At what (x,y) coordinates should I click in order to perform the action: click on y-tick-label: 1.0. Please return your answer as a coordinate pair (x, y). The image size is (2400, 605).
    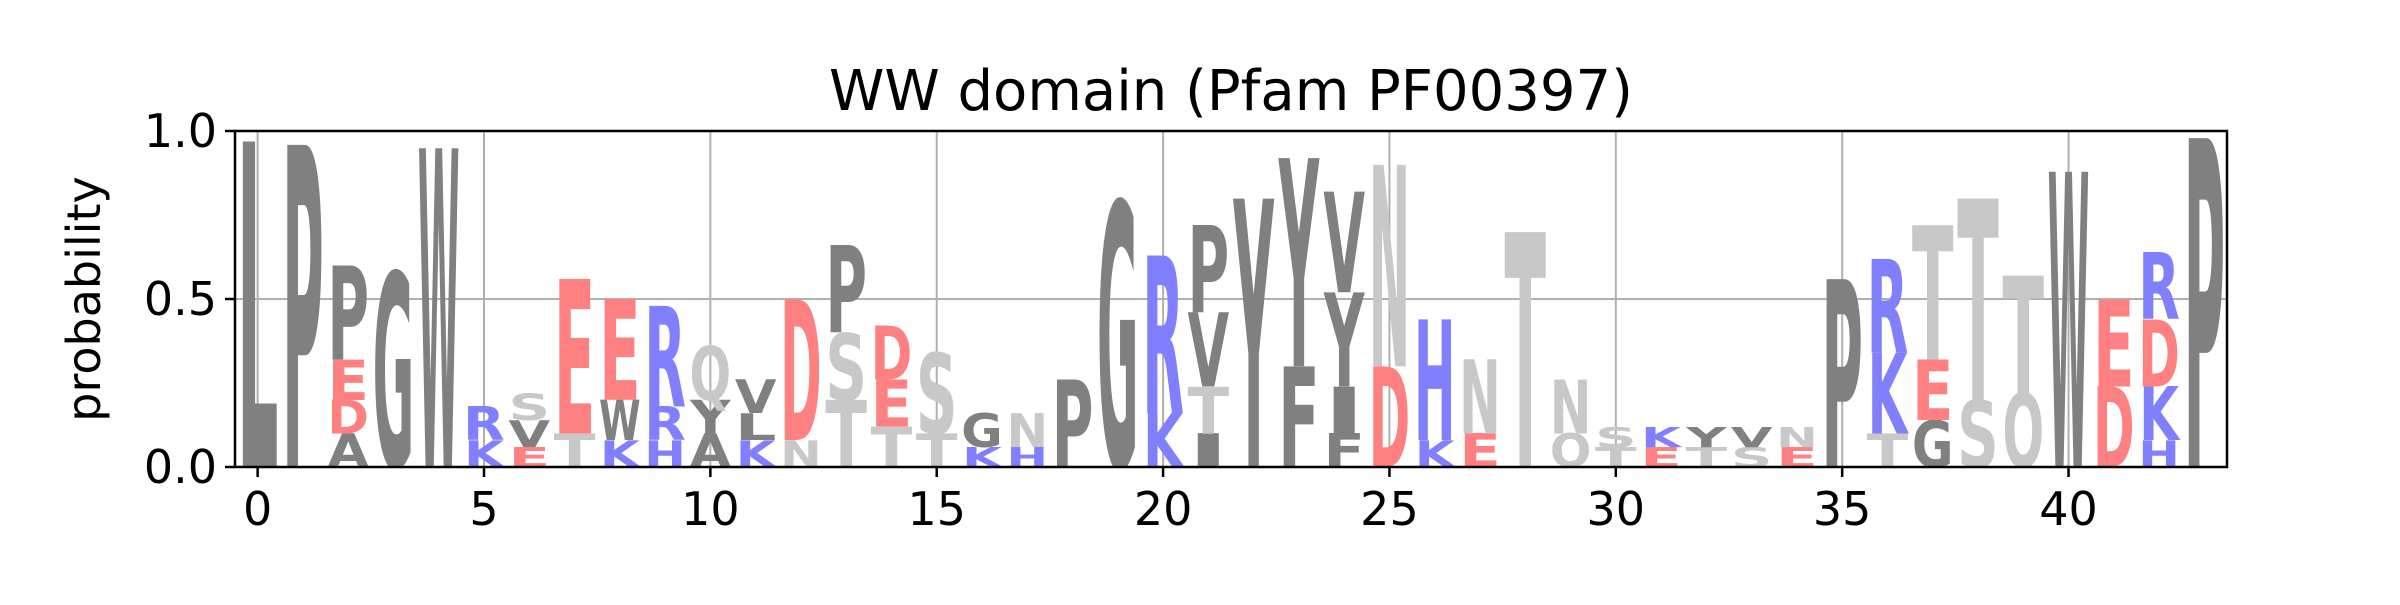
    Looking at the image, I should click on (180, 131).